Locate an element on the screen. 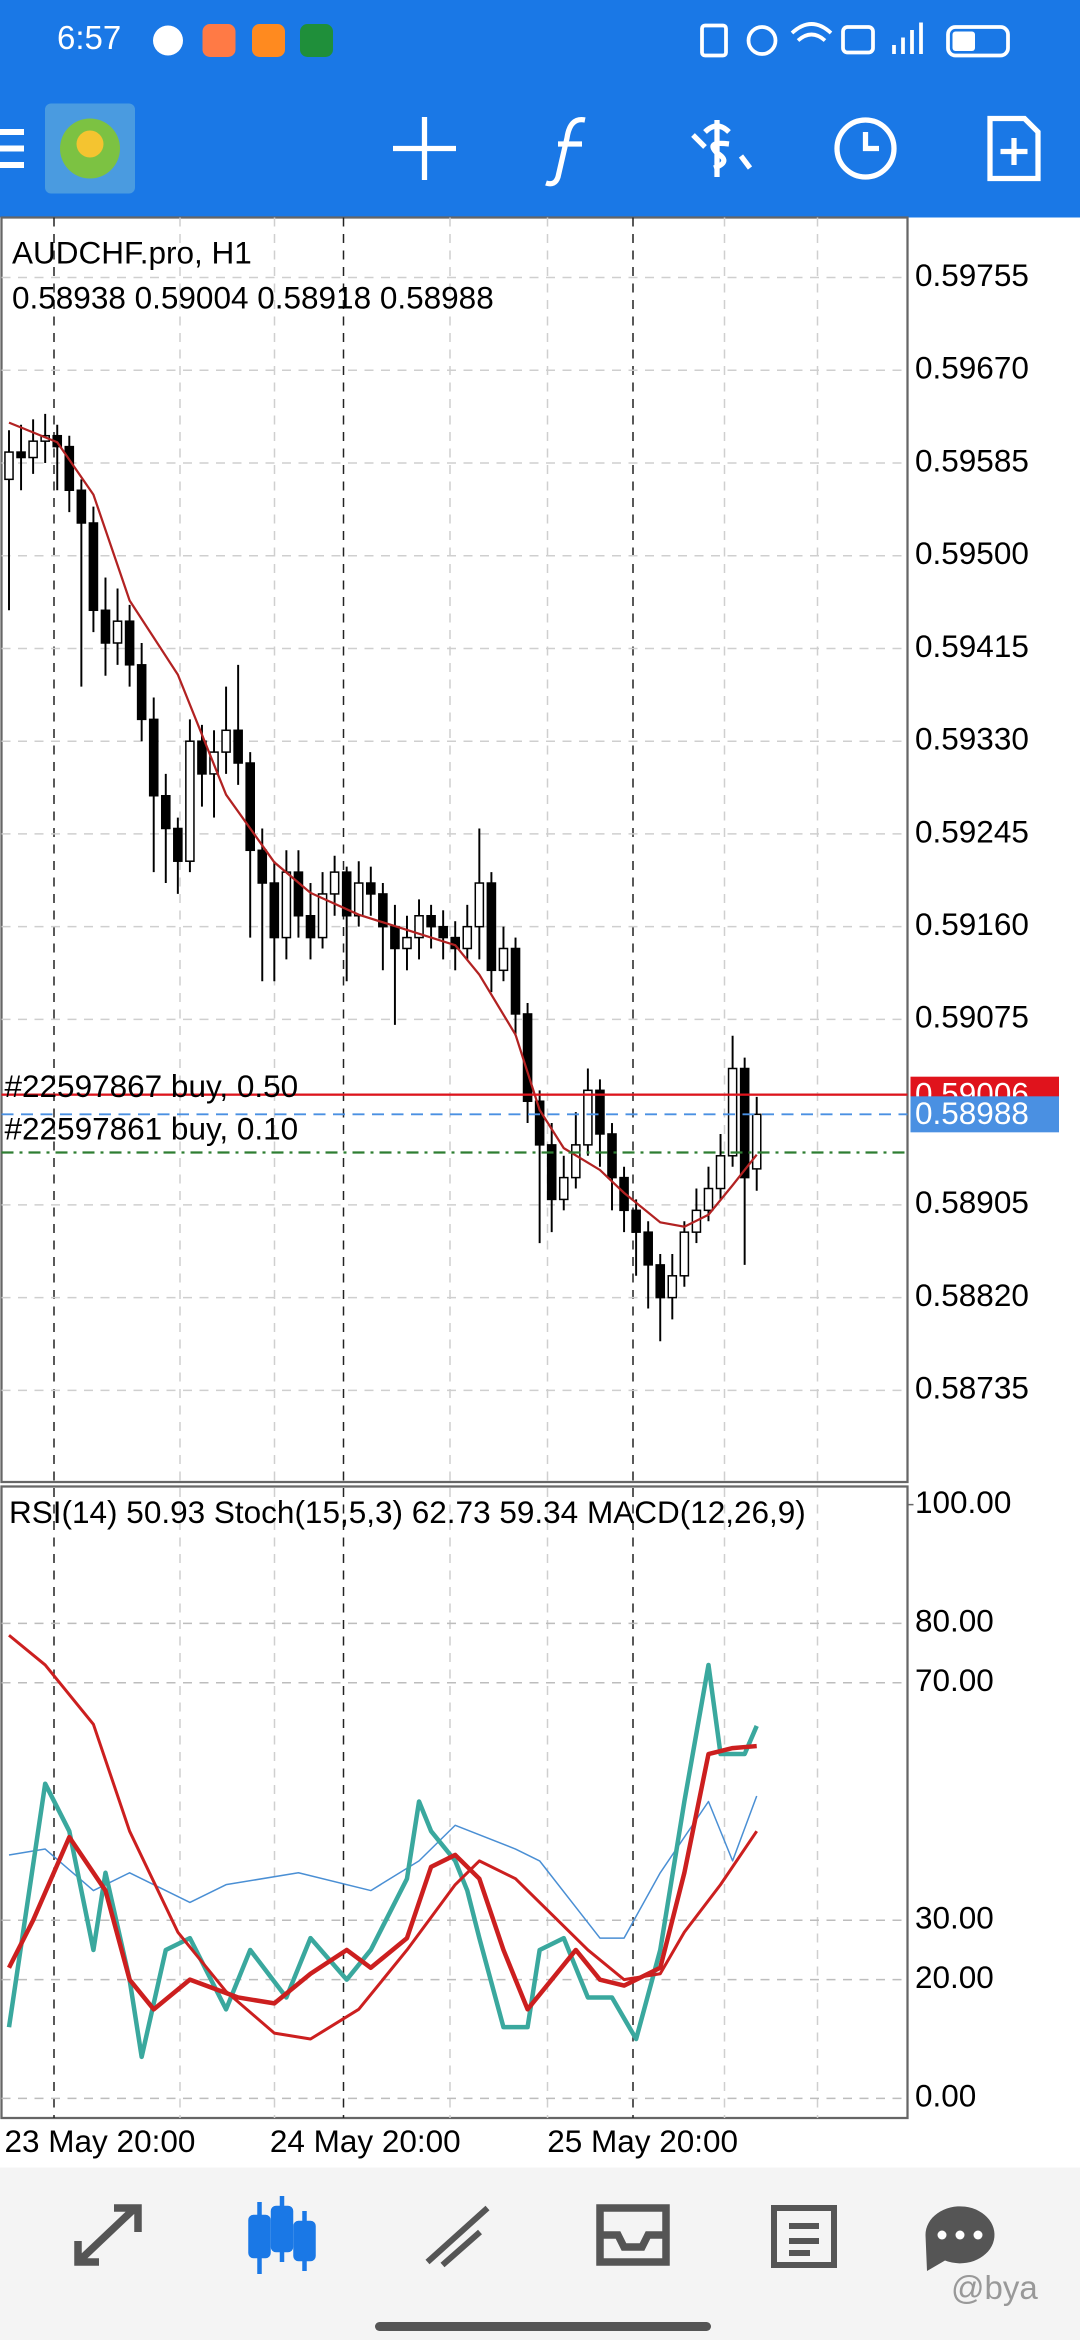 The width and height of the screenshot is (1080, 2340). indicator-header-item: MACD(12,26,9) is located at coordinates (696, 1512).